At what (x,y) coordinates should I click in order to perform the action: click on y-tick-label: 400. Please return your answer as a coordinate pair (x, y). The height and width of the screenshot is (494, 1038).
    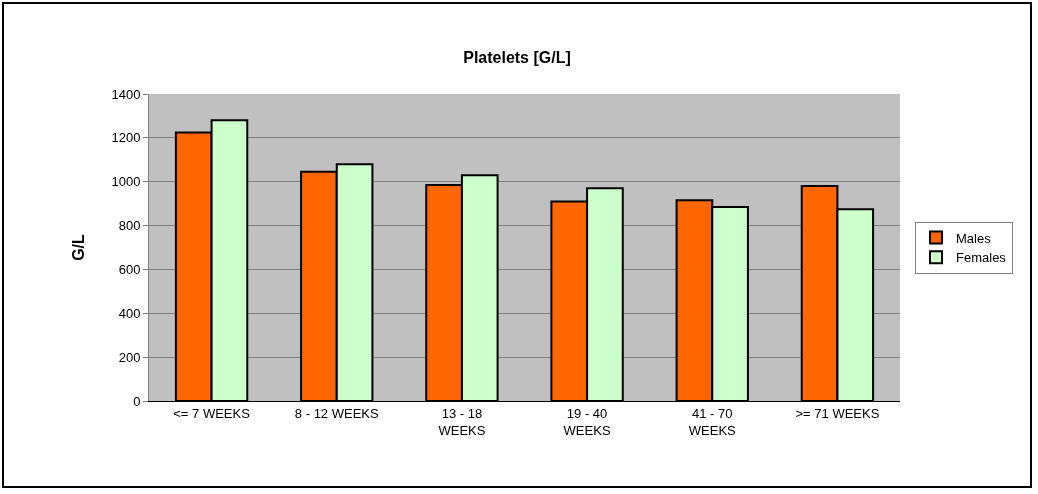
    Looking at the image, I should click on (129, 313).